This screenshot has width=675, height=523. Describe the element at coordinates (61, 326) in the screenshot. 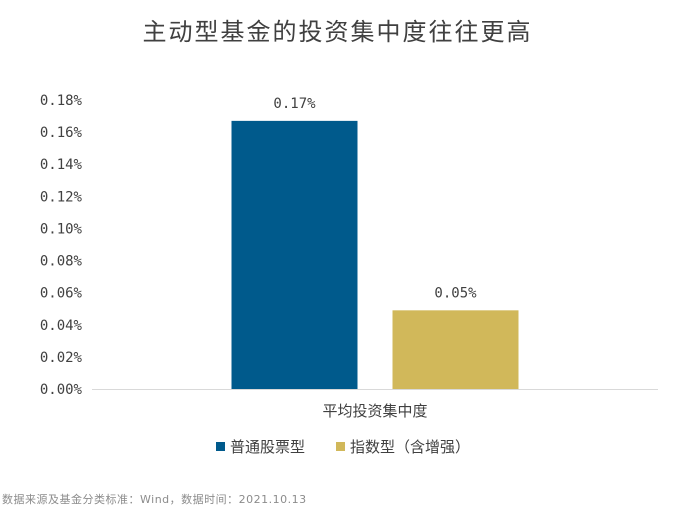

I see `y-tick-label: 0.04%` at that location.